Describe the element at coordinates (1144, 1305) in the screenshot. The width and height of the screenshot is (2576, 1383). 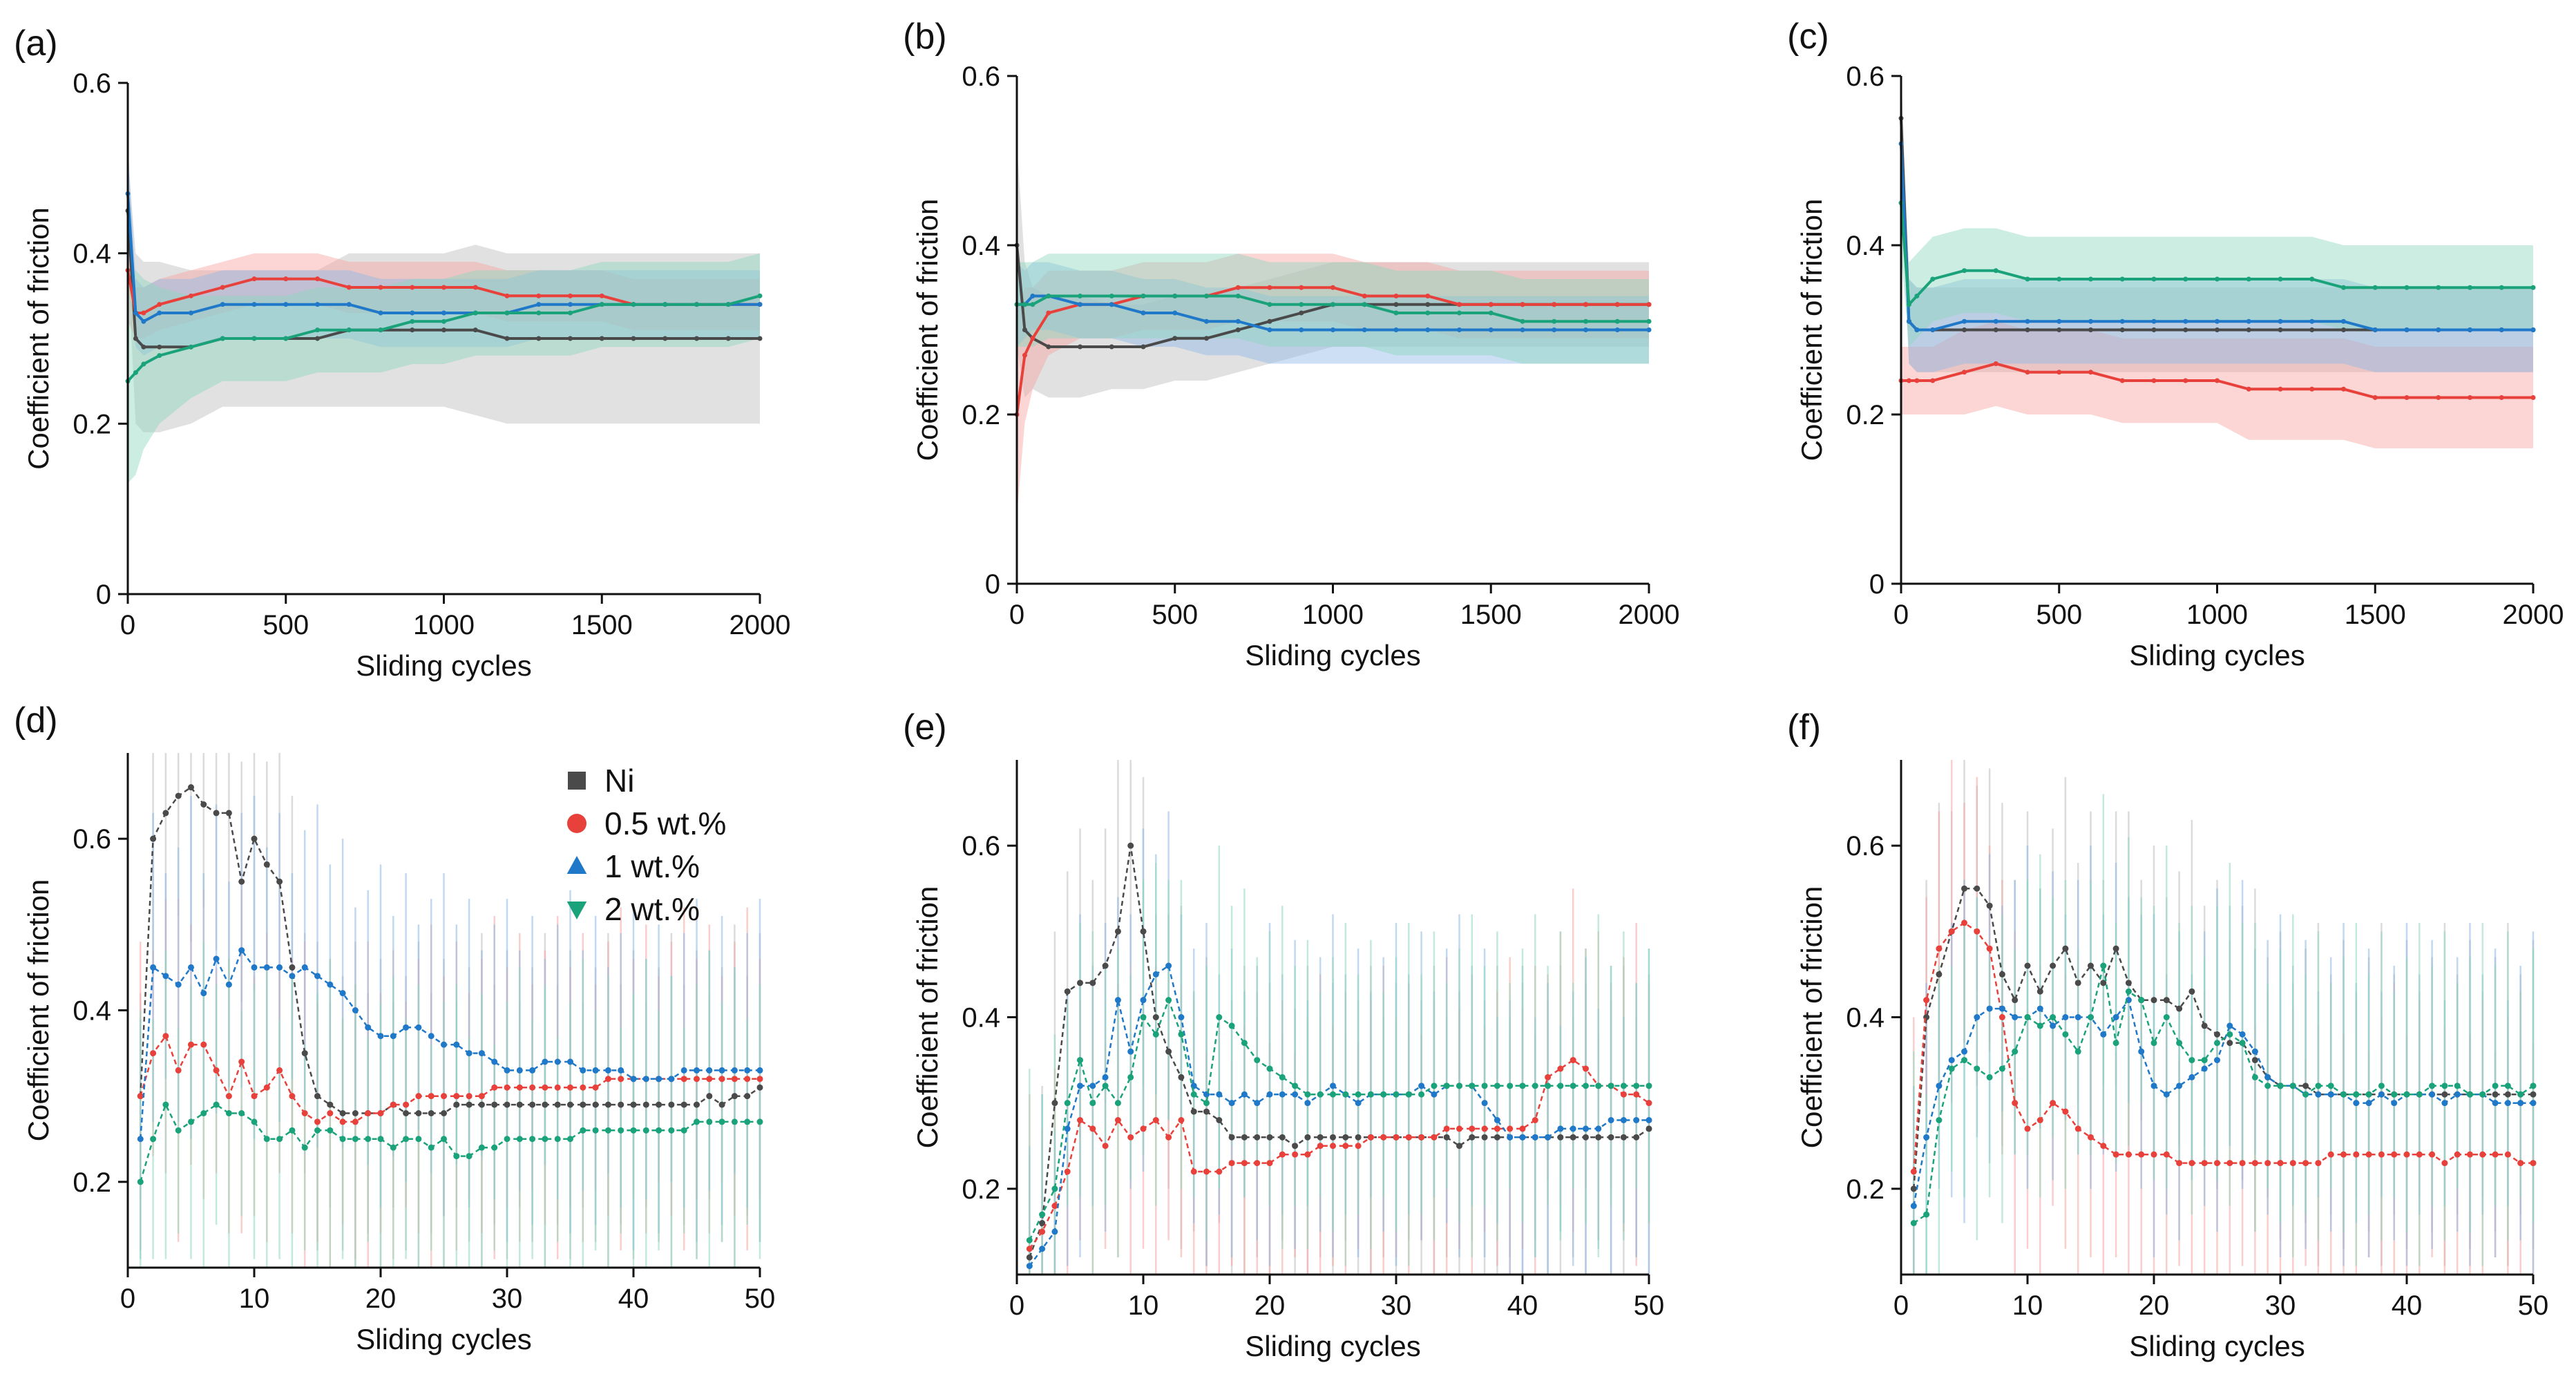
I see `x-tick-label: 10` at that location.